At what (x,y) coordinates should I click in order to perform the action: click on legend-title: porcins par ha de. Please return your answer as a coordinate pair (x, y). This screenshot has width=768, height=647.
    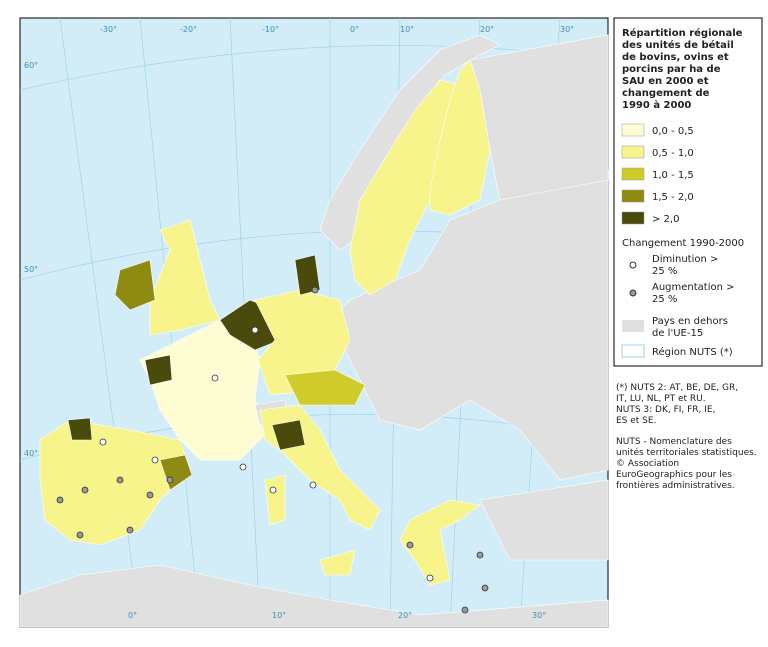
    Looking at the image, I should click on (671, 69).